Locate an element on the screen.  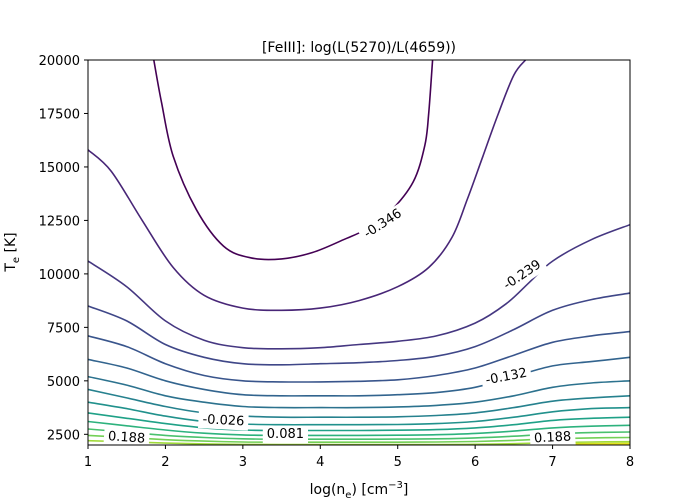
contour-label-3: -0.026 is located at coordinates (223, 421).